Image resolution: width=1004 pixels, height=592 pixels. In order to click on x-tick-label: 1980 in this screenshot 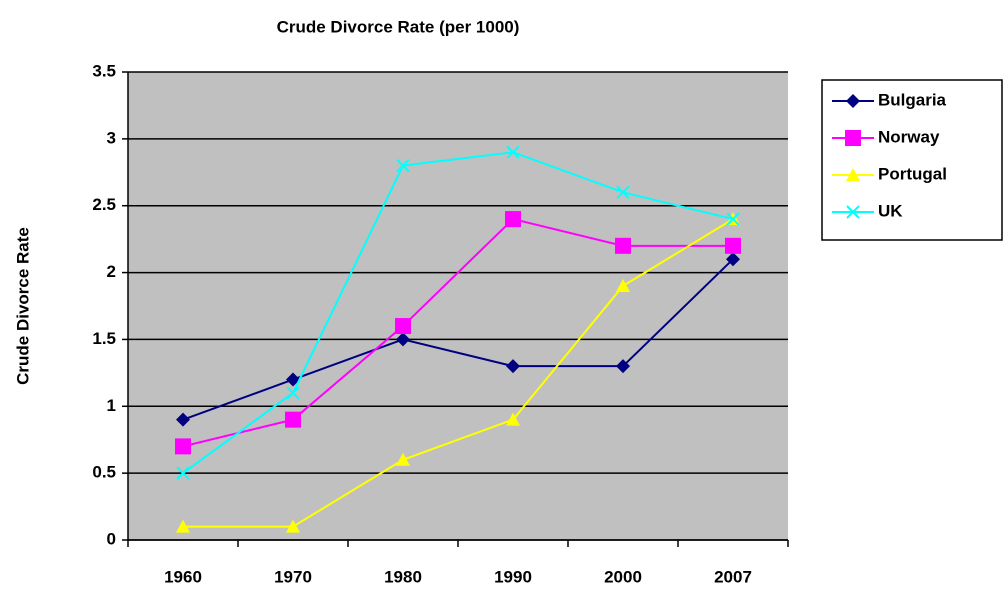, I will do `click(403, 576)`.